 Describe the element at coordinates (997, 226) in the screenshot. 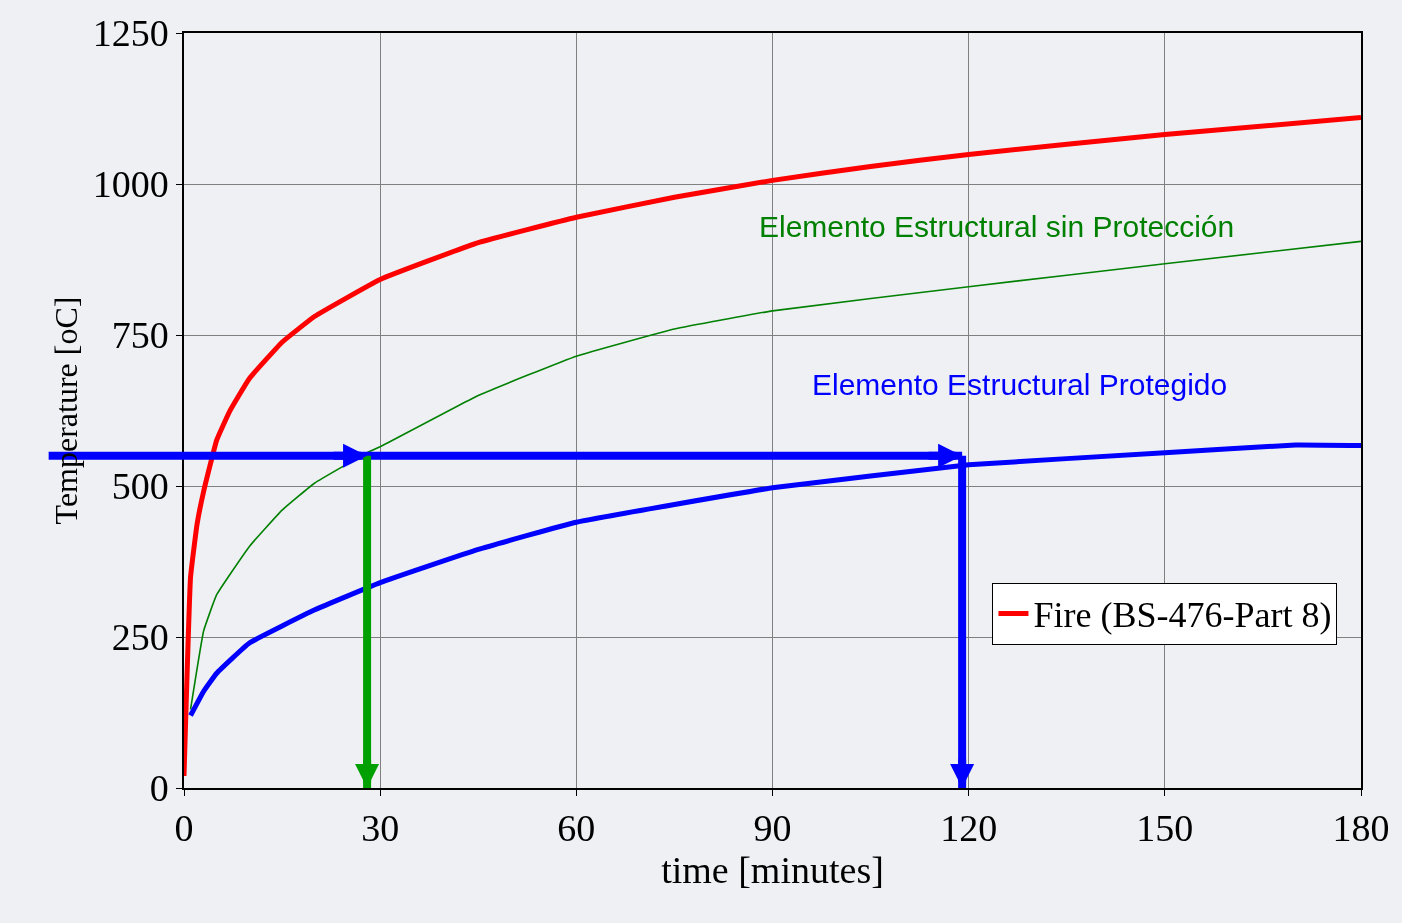

I see `annotation: Elemento Estructural sin Protección` at that location.